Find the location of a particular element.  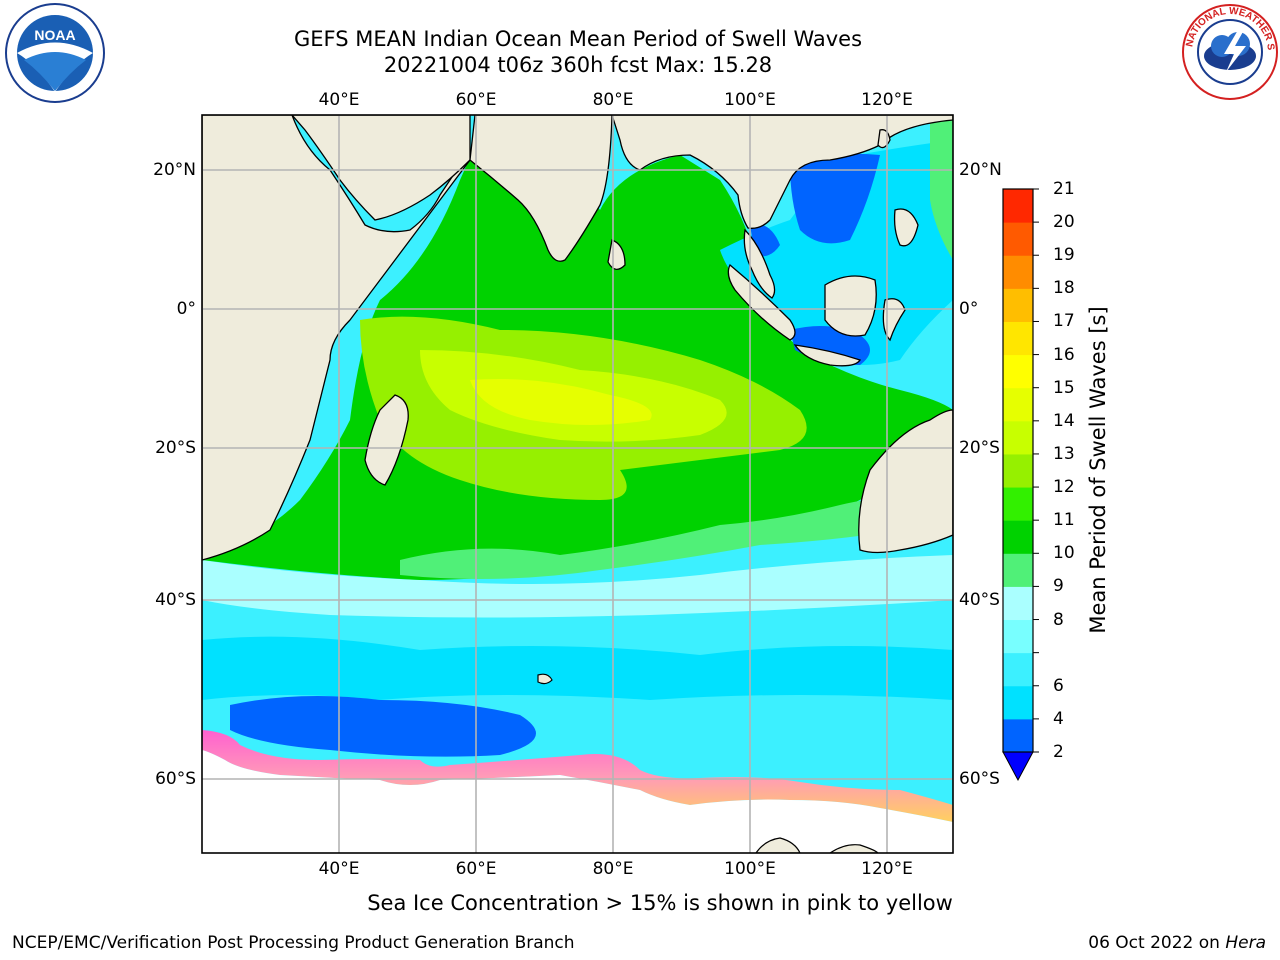

colorbar-frame is located at coordinates (1018, 470).